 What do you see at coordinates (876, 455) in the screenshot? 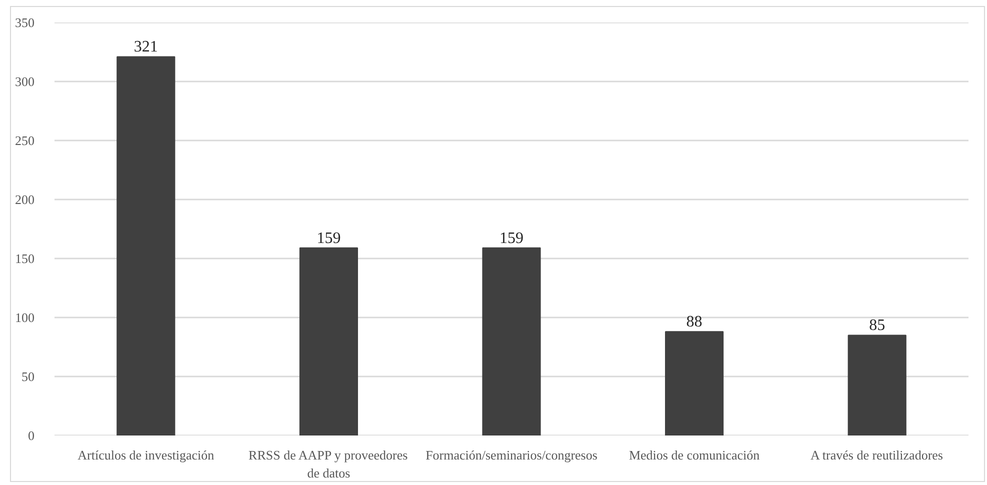
I see `x-tick-label: A través de reutilizadores` at bounding box center [876, 455].